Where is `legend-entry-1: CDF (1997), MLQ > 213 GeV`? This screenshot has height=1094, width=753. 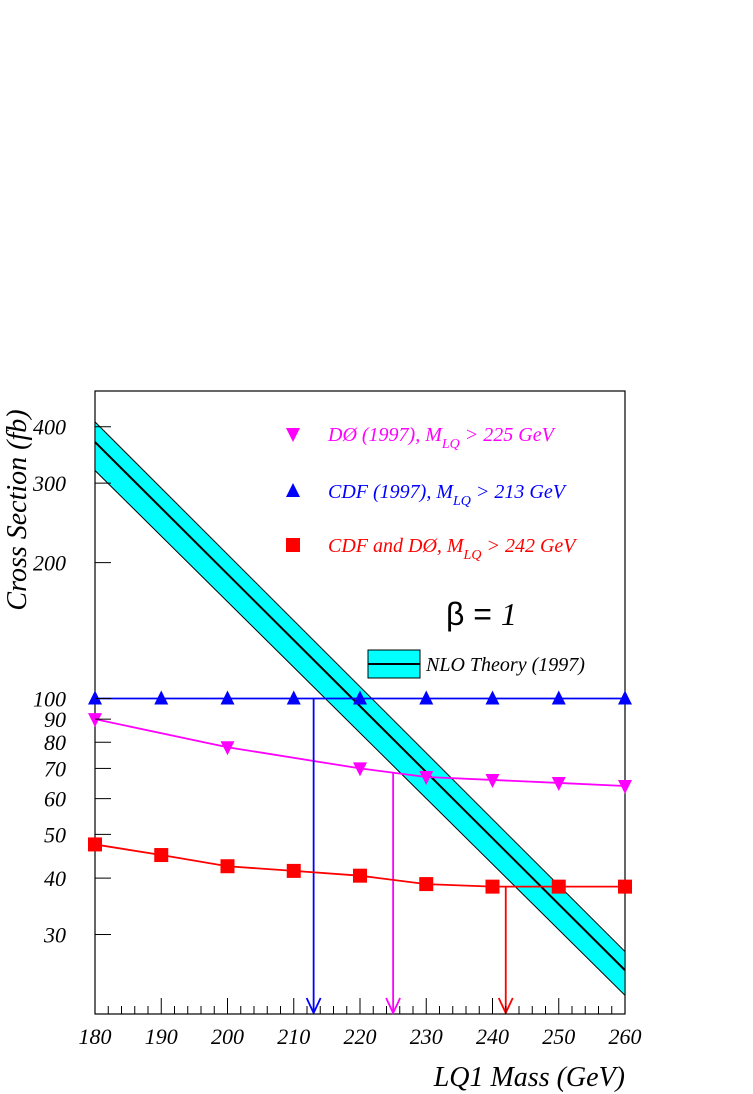
legend-entry-1: CDF (1997), MLQ > 213 GeV is located at coordinates (448, 495).